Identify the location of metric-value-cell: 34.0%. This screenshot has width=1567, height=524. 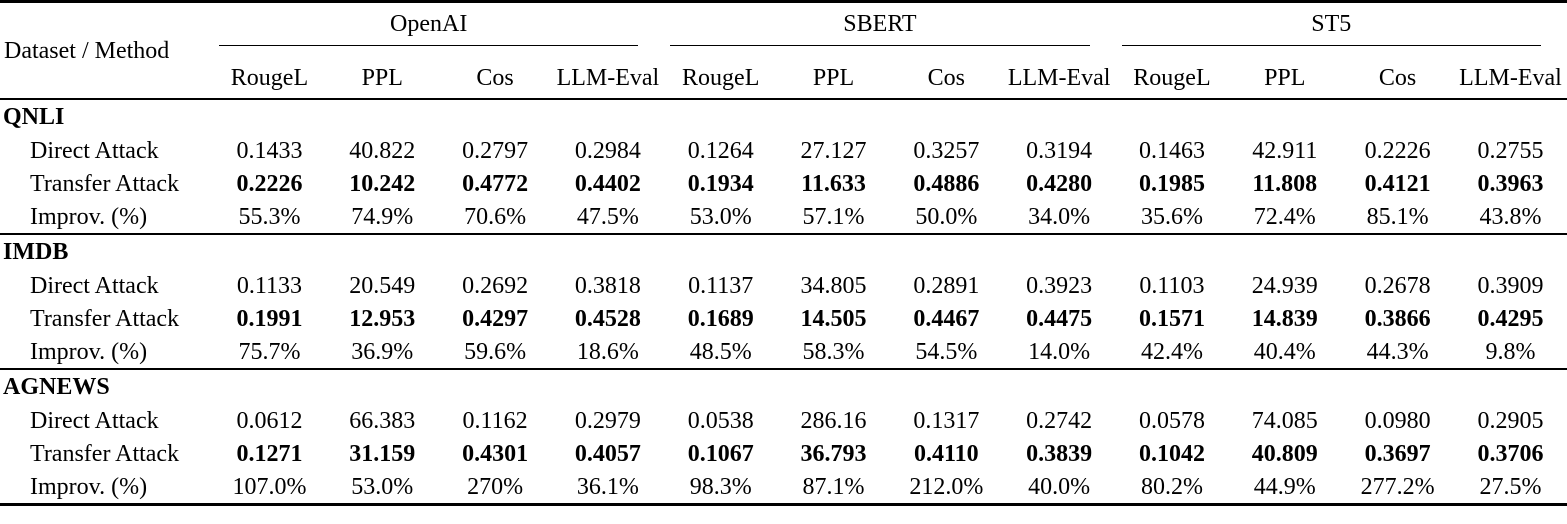
(1059, 216).